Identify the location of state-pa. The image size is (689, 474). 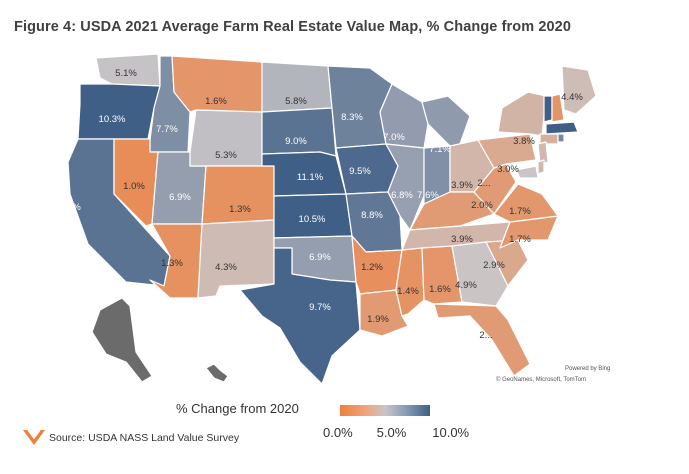
(507, 151).